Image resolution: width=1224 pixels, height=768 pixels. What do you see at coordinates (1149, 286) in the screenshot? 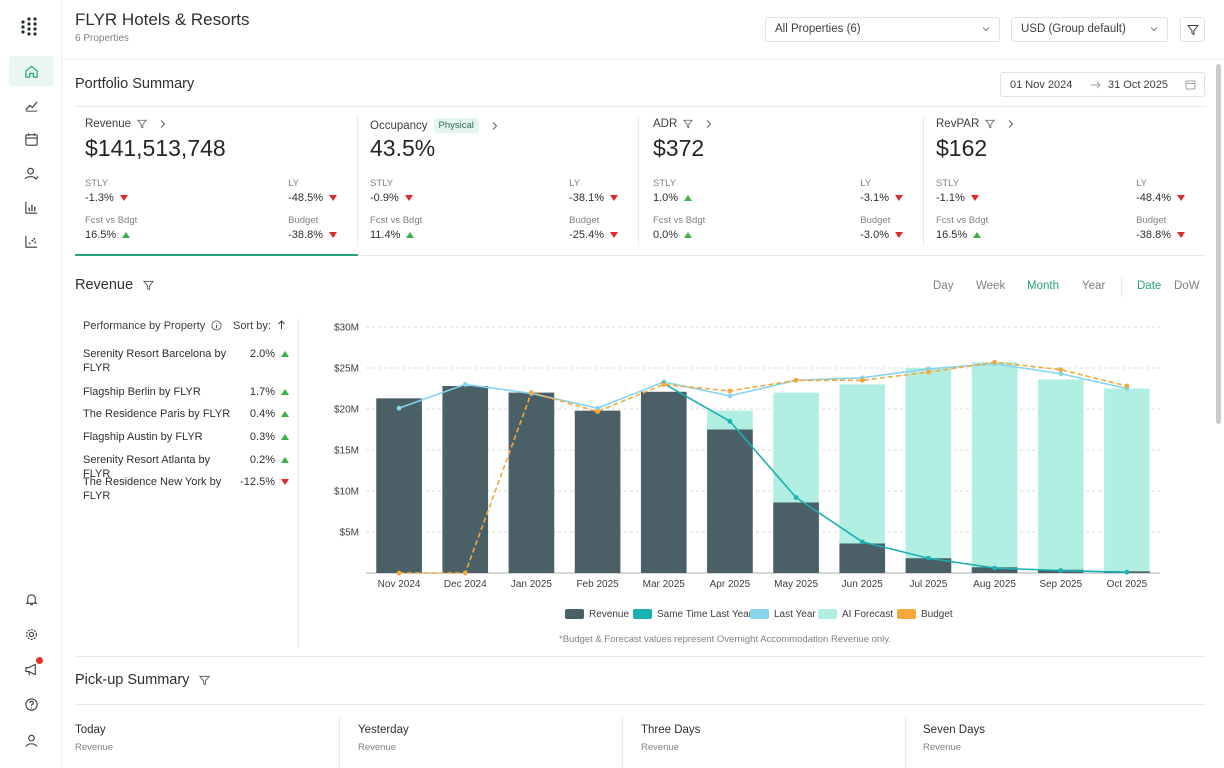
I see `tab-date: Date` at bounding box center [1149, 286].